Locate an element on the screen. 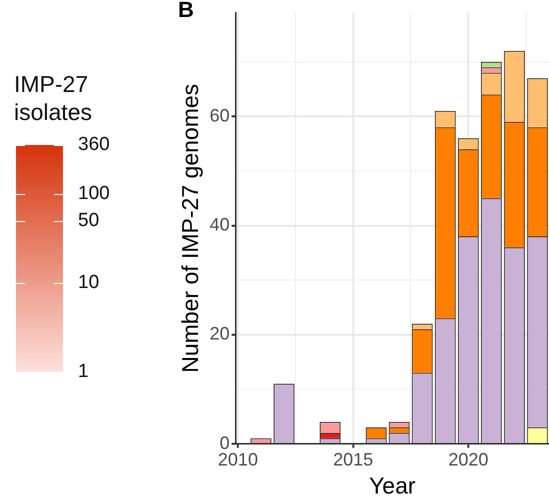  text: 100 is located at coordinates (94, 194).